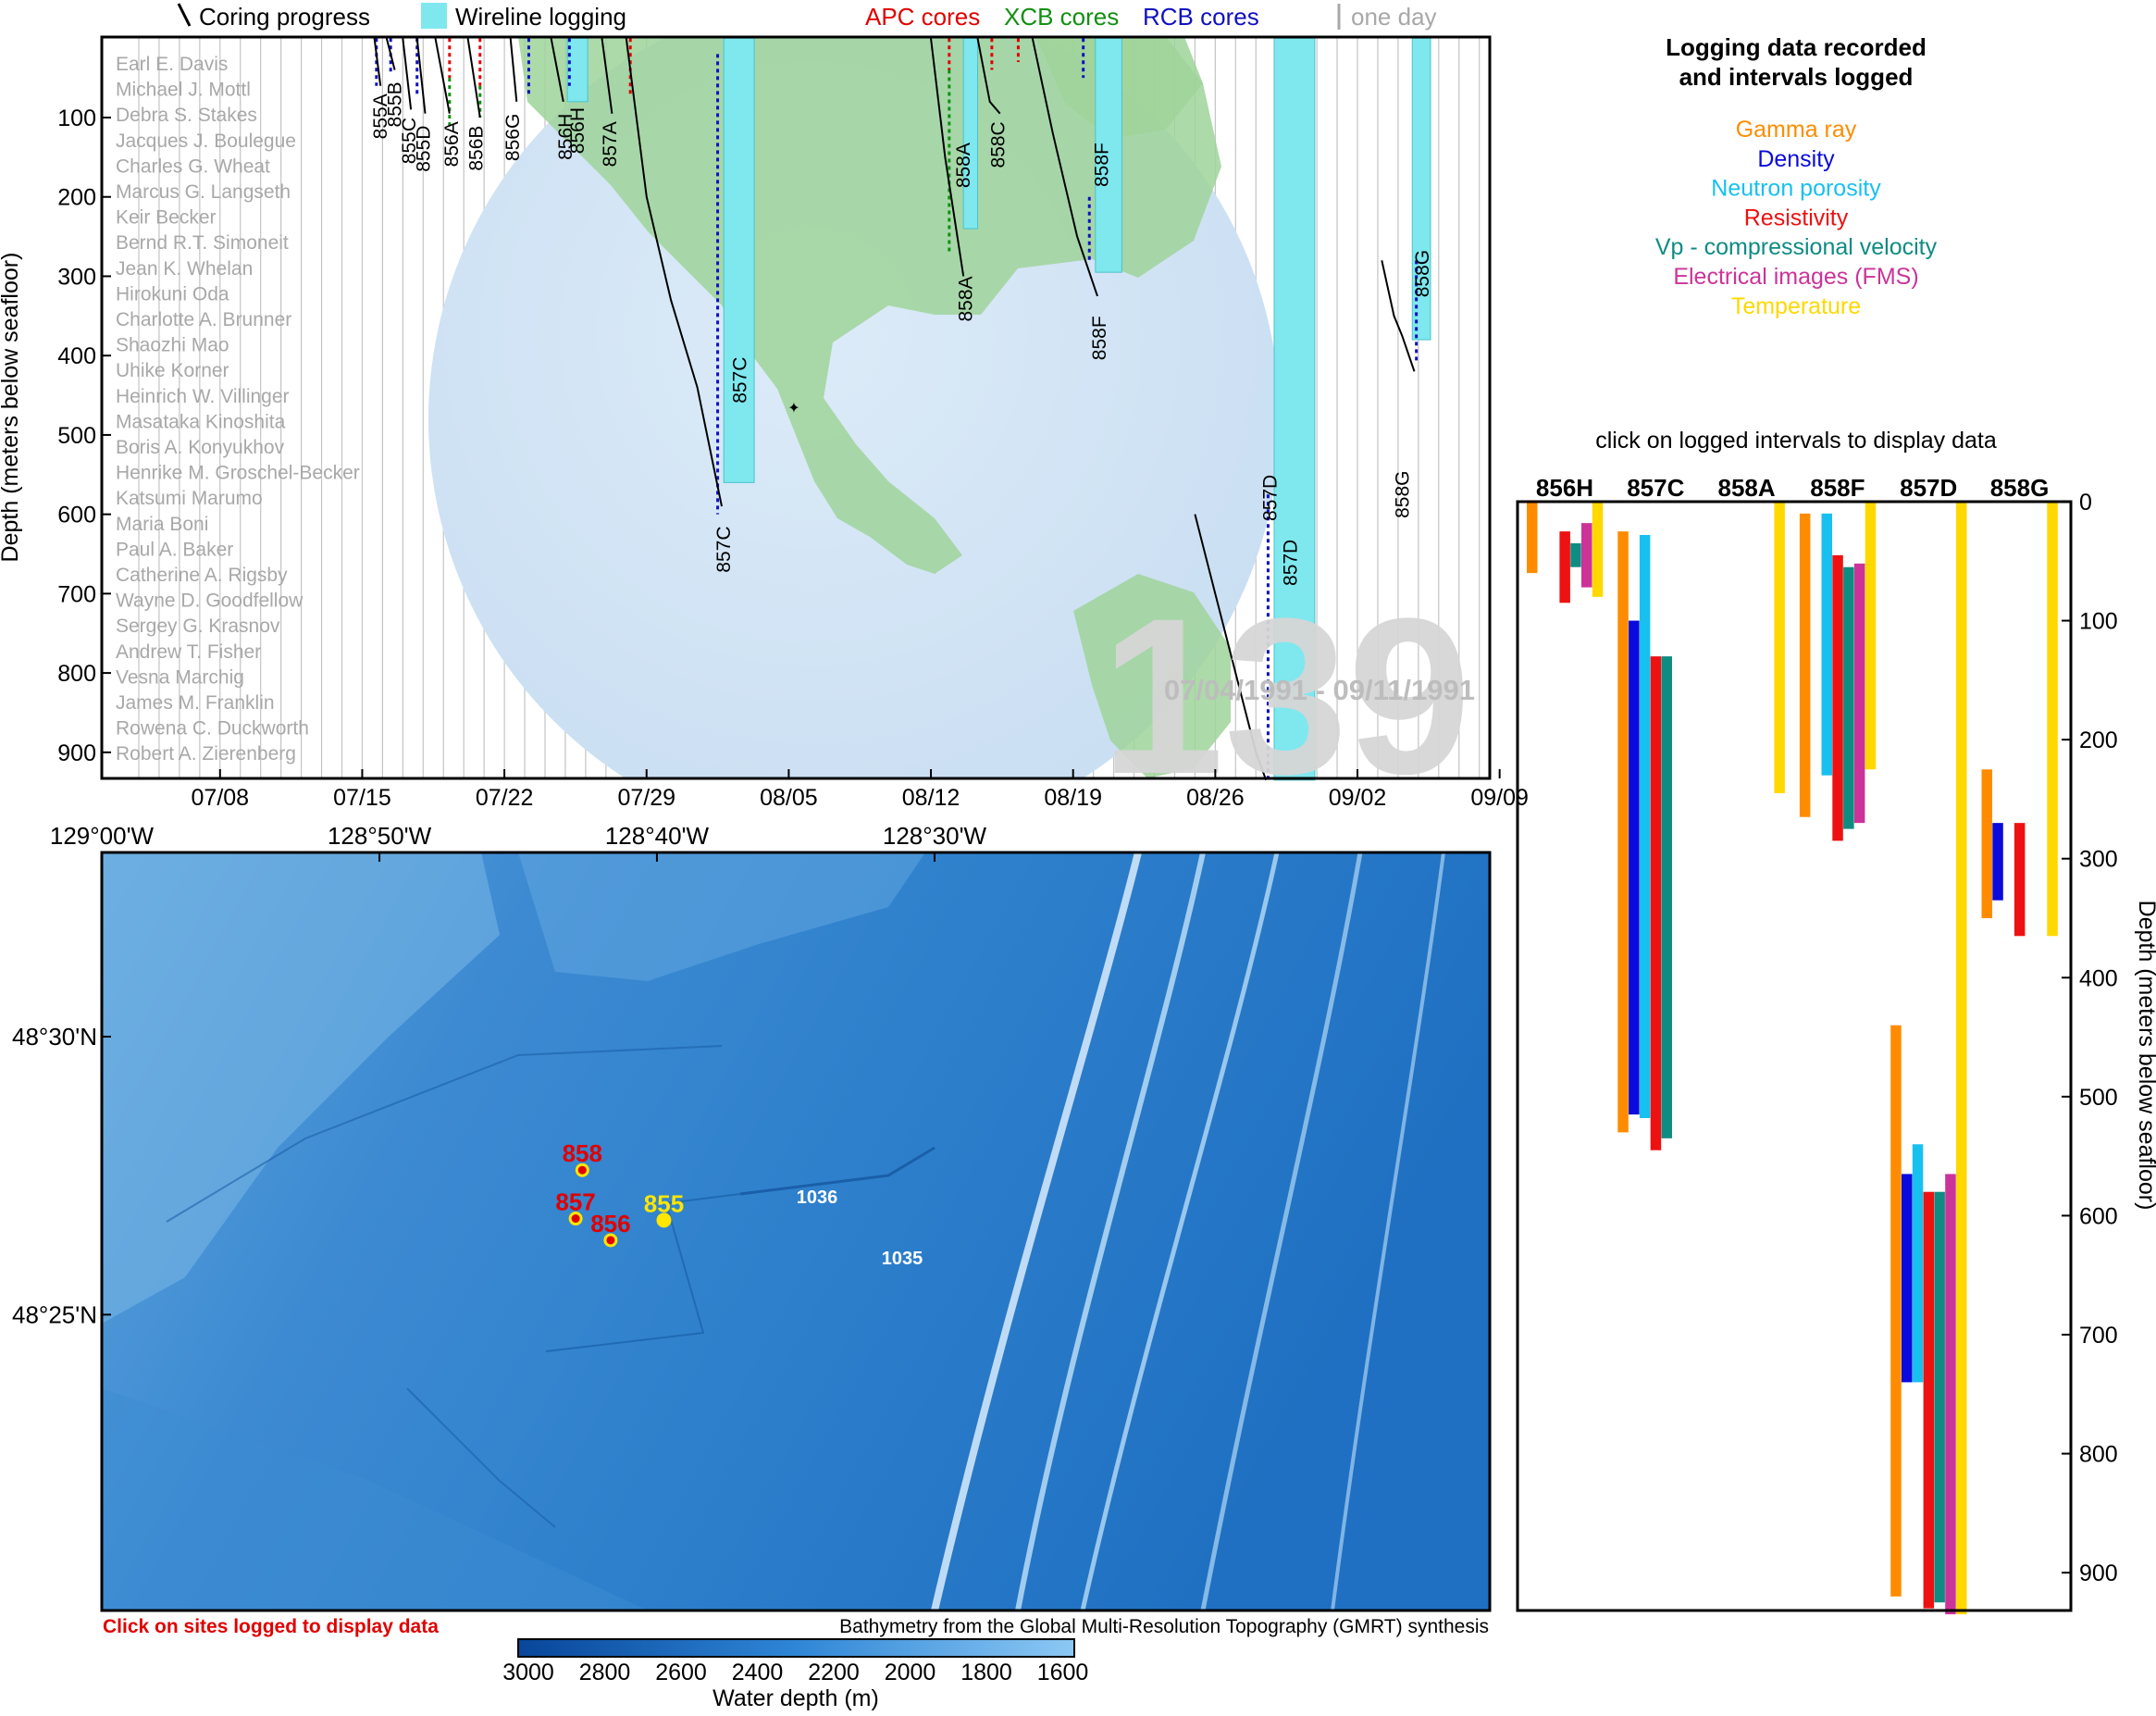  Describe the element at coordinates (1291, 563) in the screenshot. I see `wireline-label-857d: 857D` at that location.